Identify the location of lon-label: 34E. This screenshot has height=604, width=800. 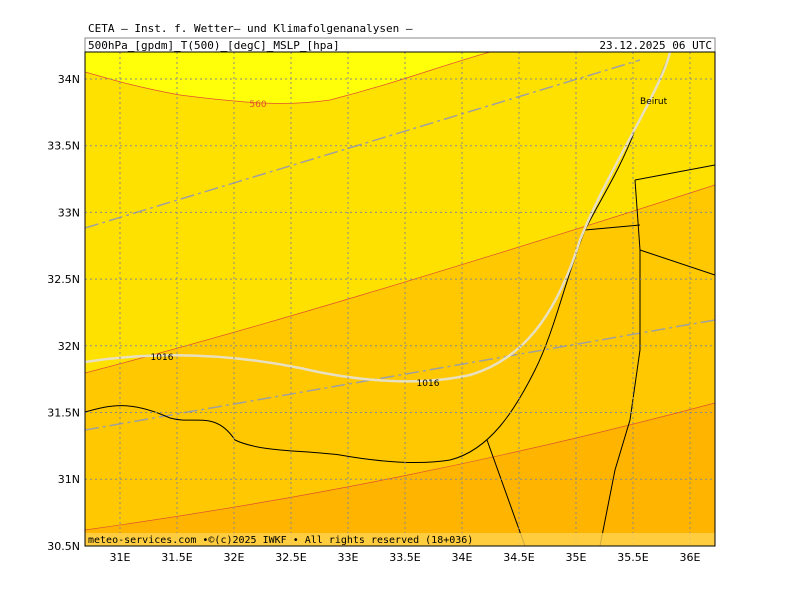
(462, 557).